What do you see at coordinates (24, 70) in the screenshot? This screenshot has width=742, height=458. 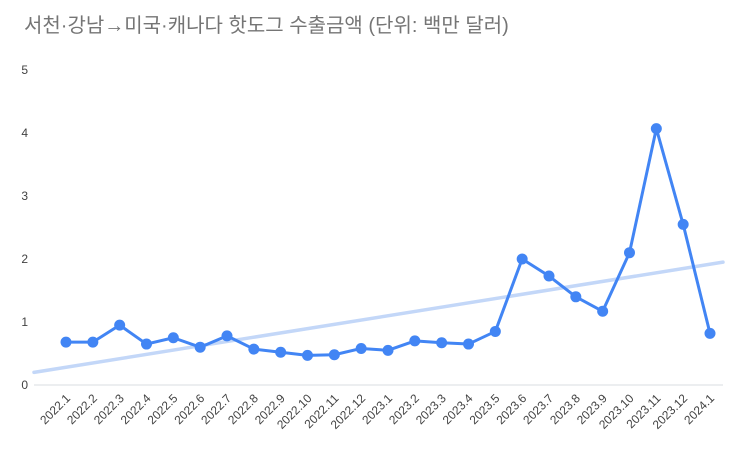 I see `y-axis-tick: 5` at bounding box center [24, 70].